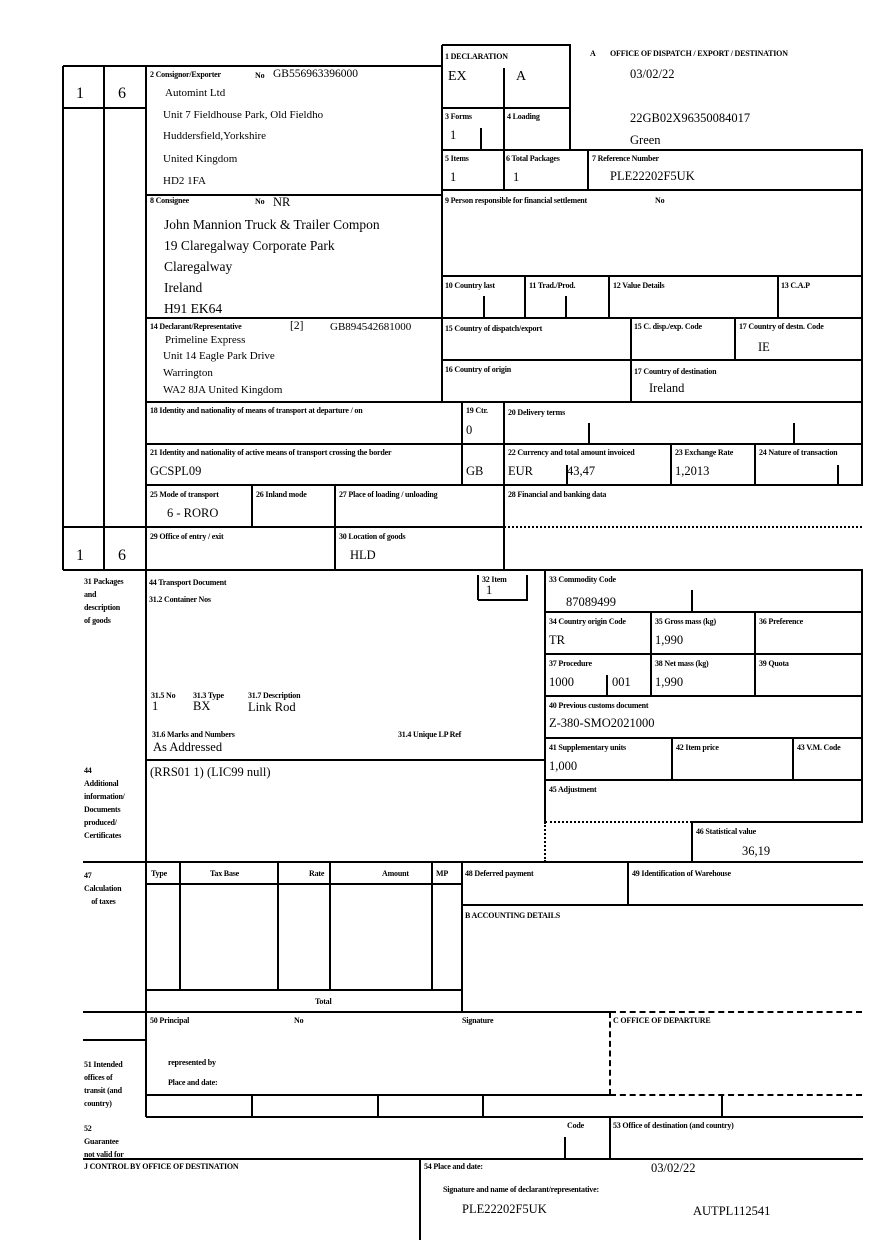 The height and width of the screenshot is (1250, 882). Describe the element at coordinates (726, 831) in the screenshot. I see `statistical-value-label: 46 Statistical value` at that location.